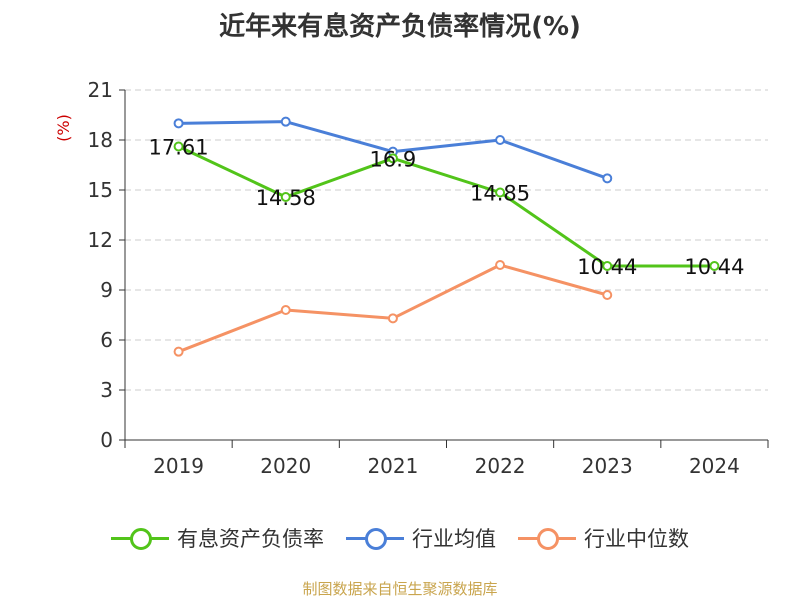  What do you see at coordinates (500, 466) in the screenshot?
I see `x-tick-label: 2022` at bounding box center [500, 466].